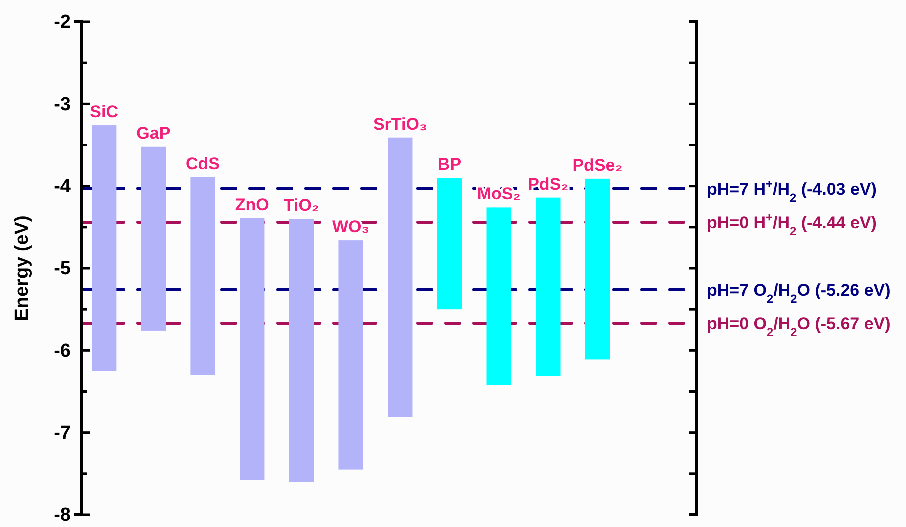 The width and height of the screenshot is (906, 527). I want to click on x-tick-label: MoS₂, so click(499, 194).